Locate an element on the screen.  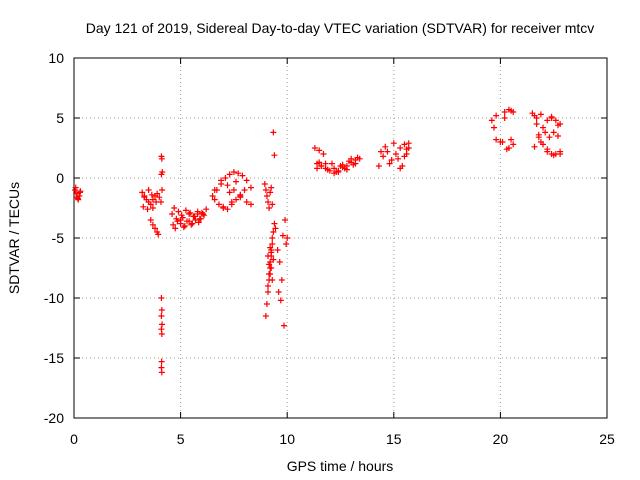
x-tick-label: 10 is located at coordinates (287, 439).